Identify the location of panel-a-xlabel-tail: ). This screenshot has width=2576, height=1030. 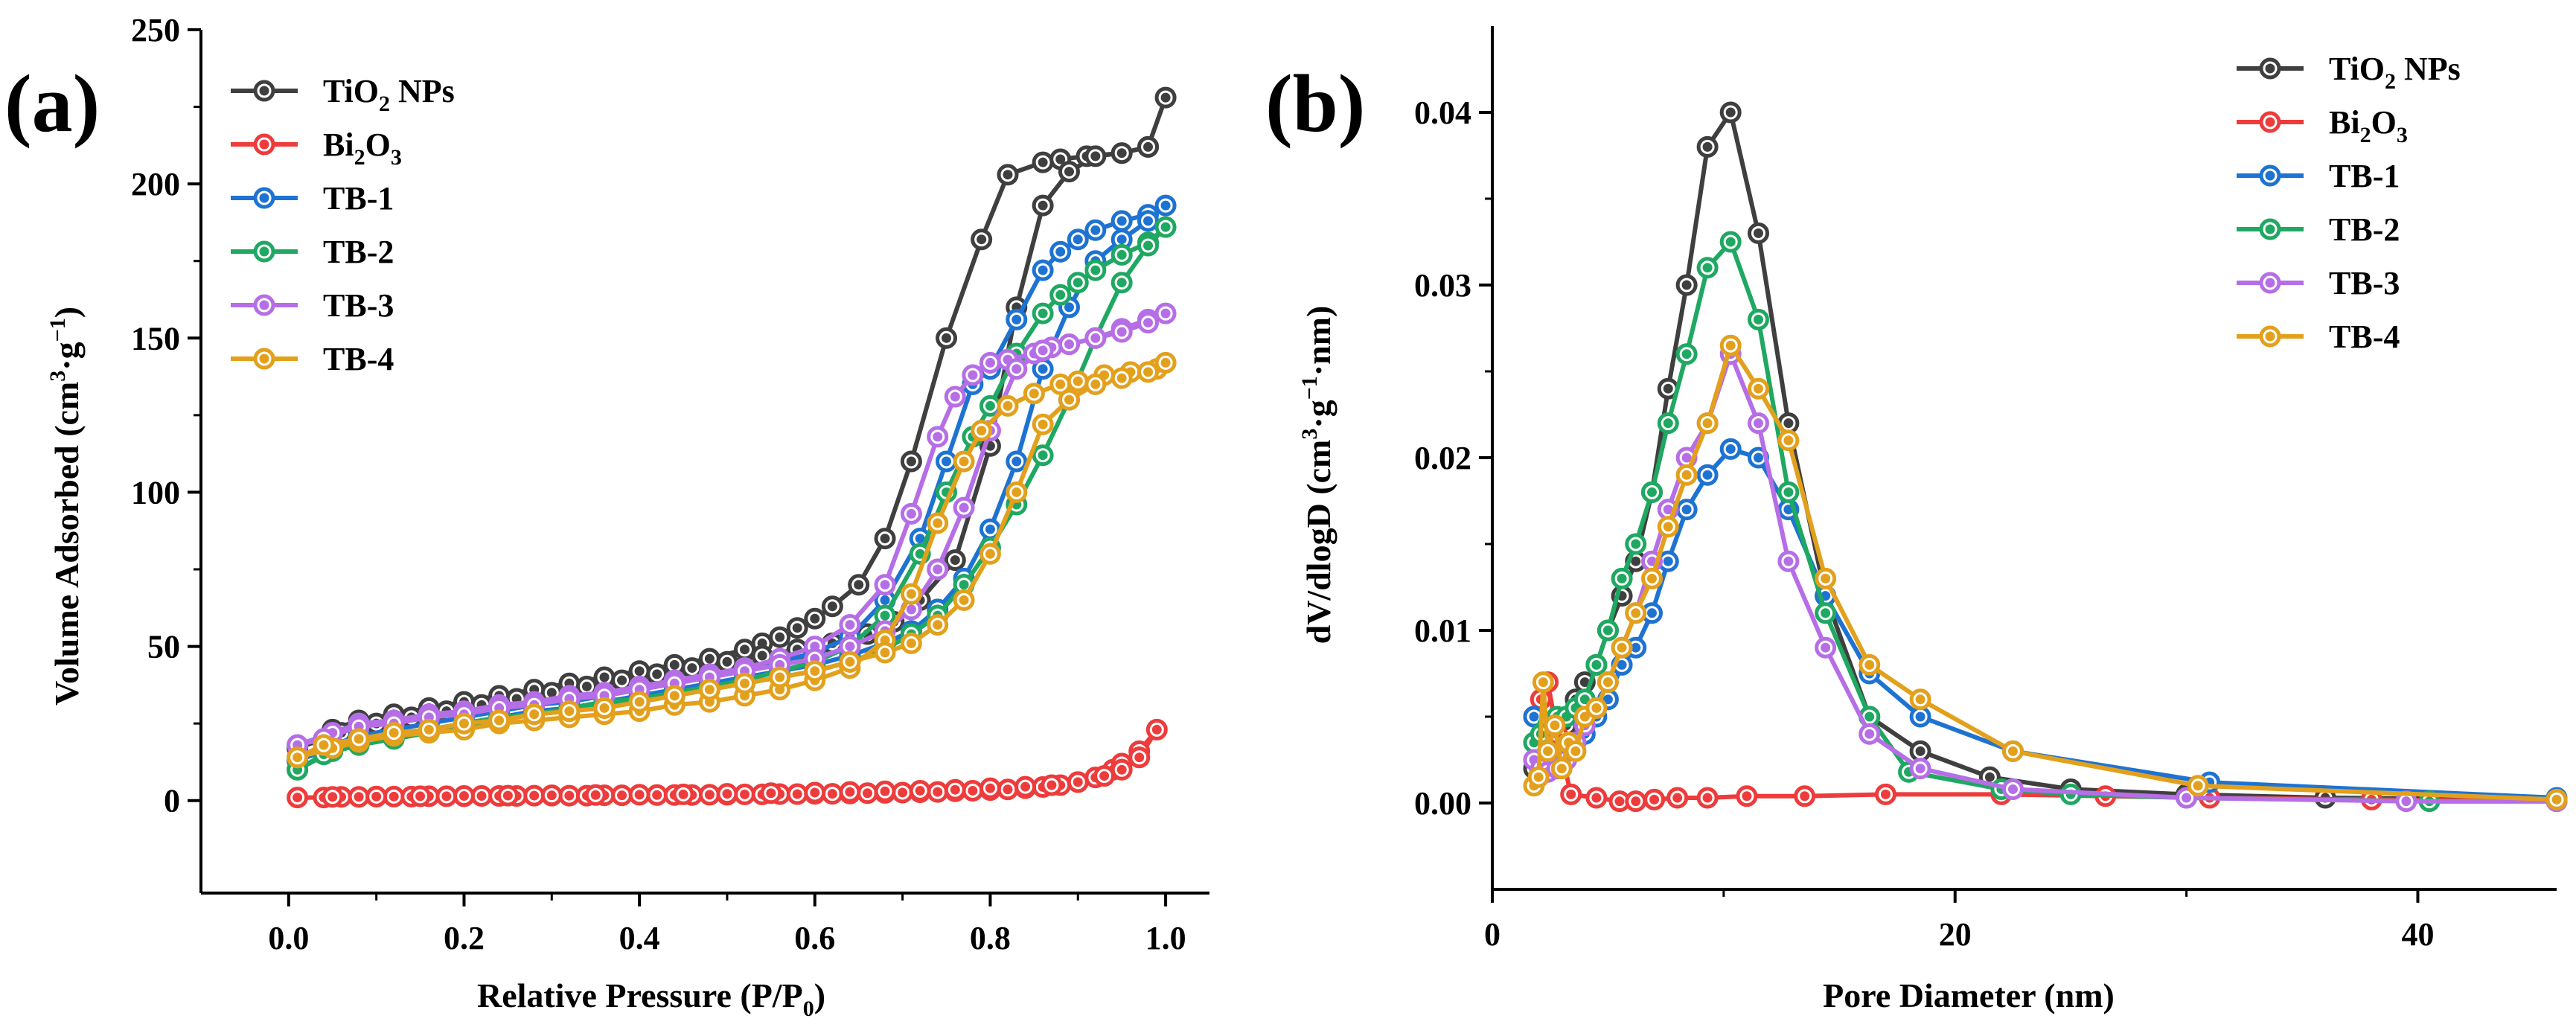
(819, 995).